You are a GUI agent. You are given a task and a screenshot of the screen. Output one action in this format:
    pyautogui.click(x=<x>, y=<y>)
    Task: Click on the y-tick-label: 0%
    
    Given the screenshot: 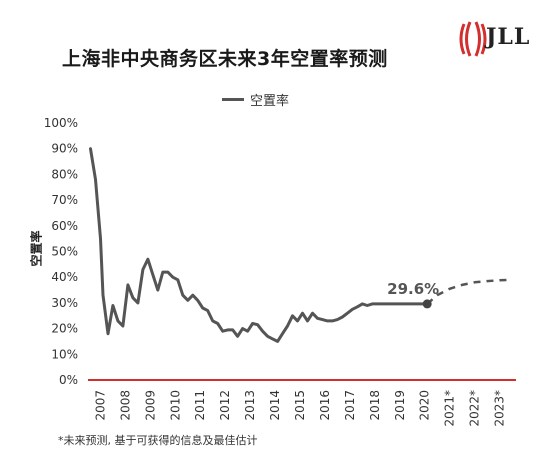 What is the action you would take?
    pyautogui.click(x=68, y=380)
    